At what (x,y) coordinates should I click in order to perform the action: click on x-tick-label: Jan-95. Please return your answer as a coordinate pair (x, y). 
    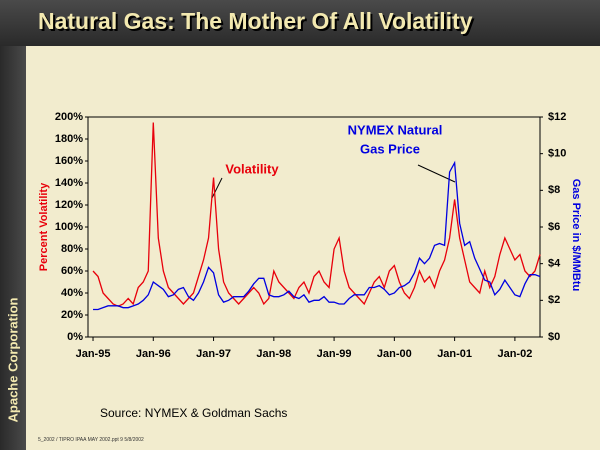
    Looking at the image, I should click on (93, 354).